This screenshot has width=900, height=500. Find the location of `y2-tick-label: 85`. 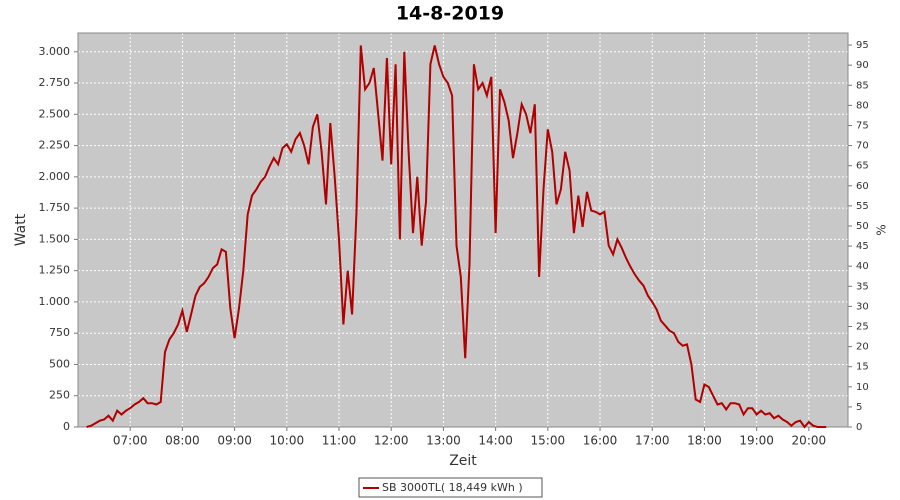

y2-tick-label: 85 is located at coordinates (862, 85).